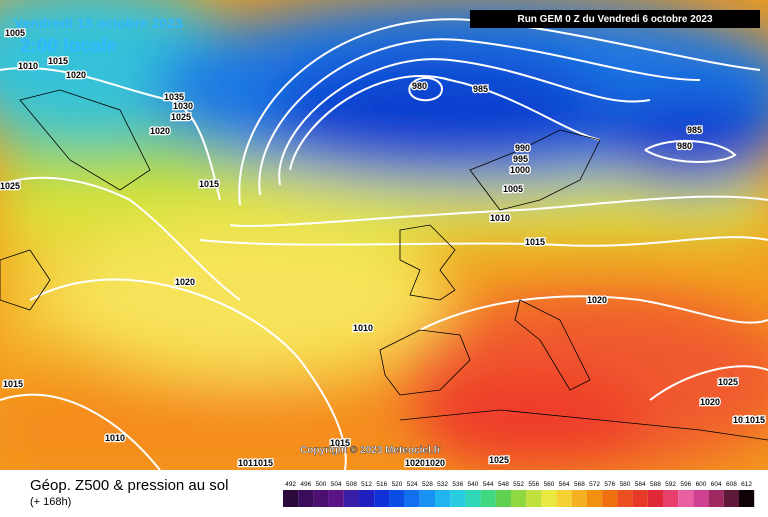 This screenshot has width=768, height=517. I want to click on scale-label: 552, so click(518, 484).